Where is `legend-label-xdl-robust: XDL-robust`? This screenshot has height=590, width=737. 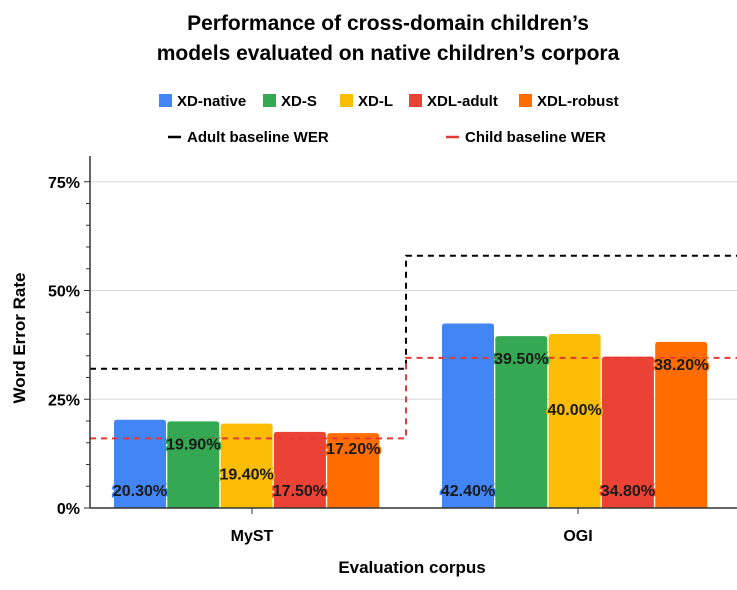 legend-label-xdl-robust: XDL-robust is located at coordinates (578, 101).